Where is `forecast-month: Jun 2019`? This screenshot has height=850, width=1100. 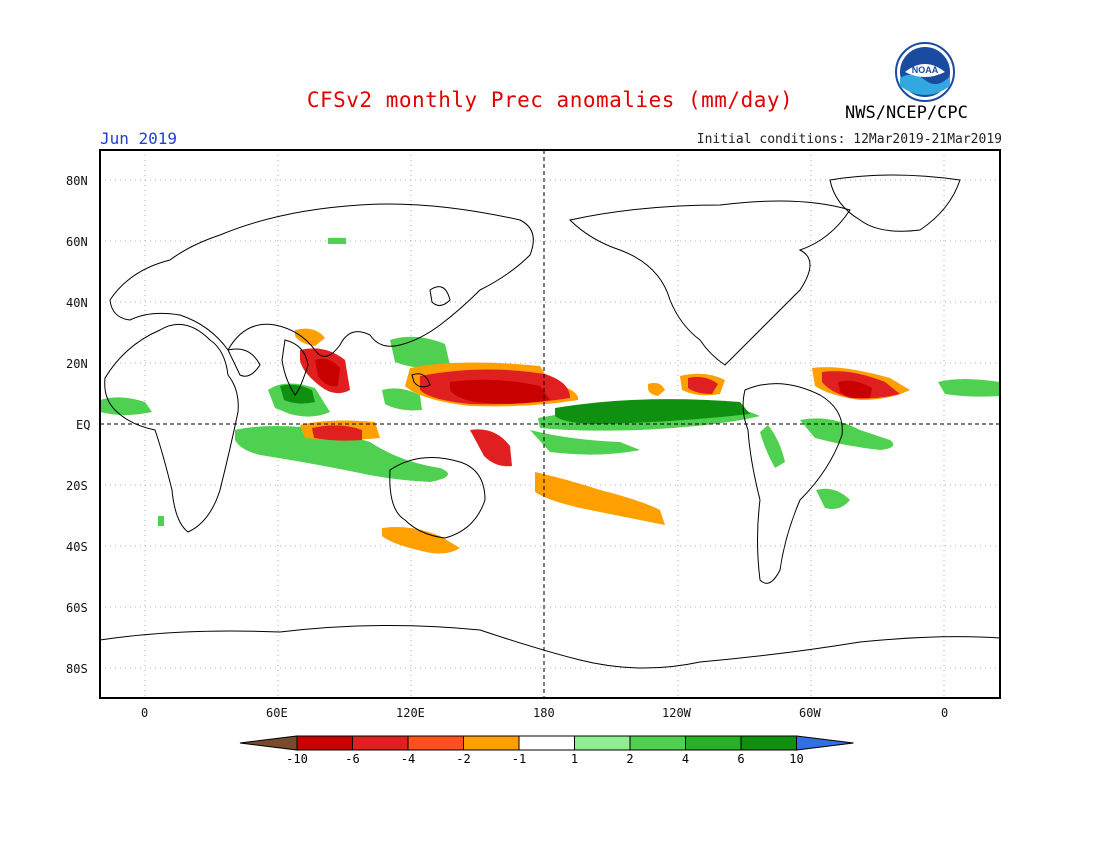
forecast-month: Jun 2019 is located at coordinates (139, 138).